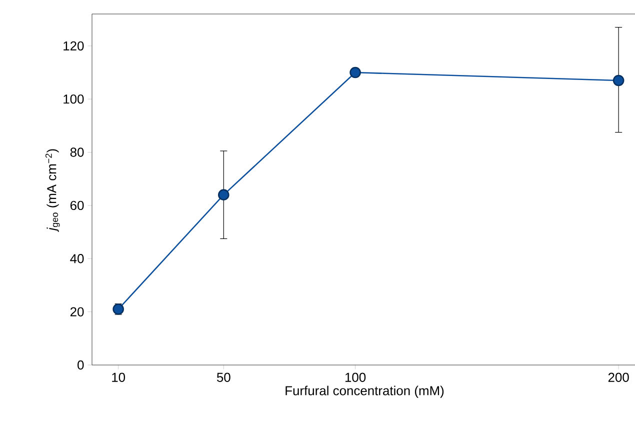  What do you see at coordinates (223, 377) in the screenshot?
I see `x-tick-label: 50` at bounding box center [223, 377].